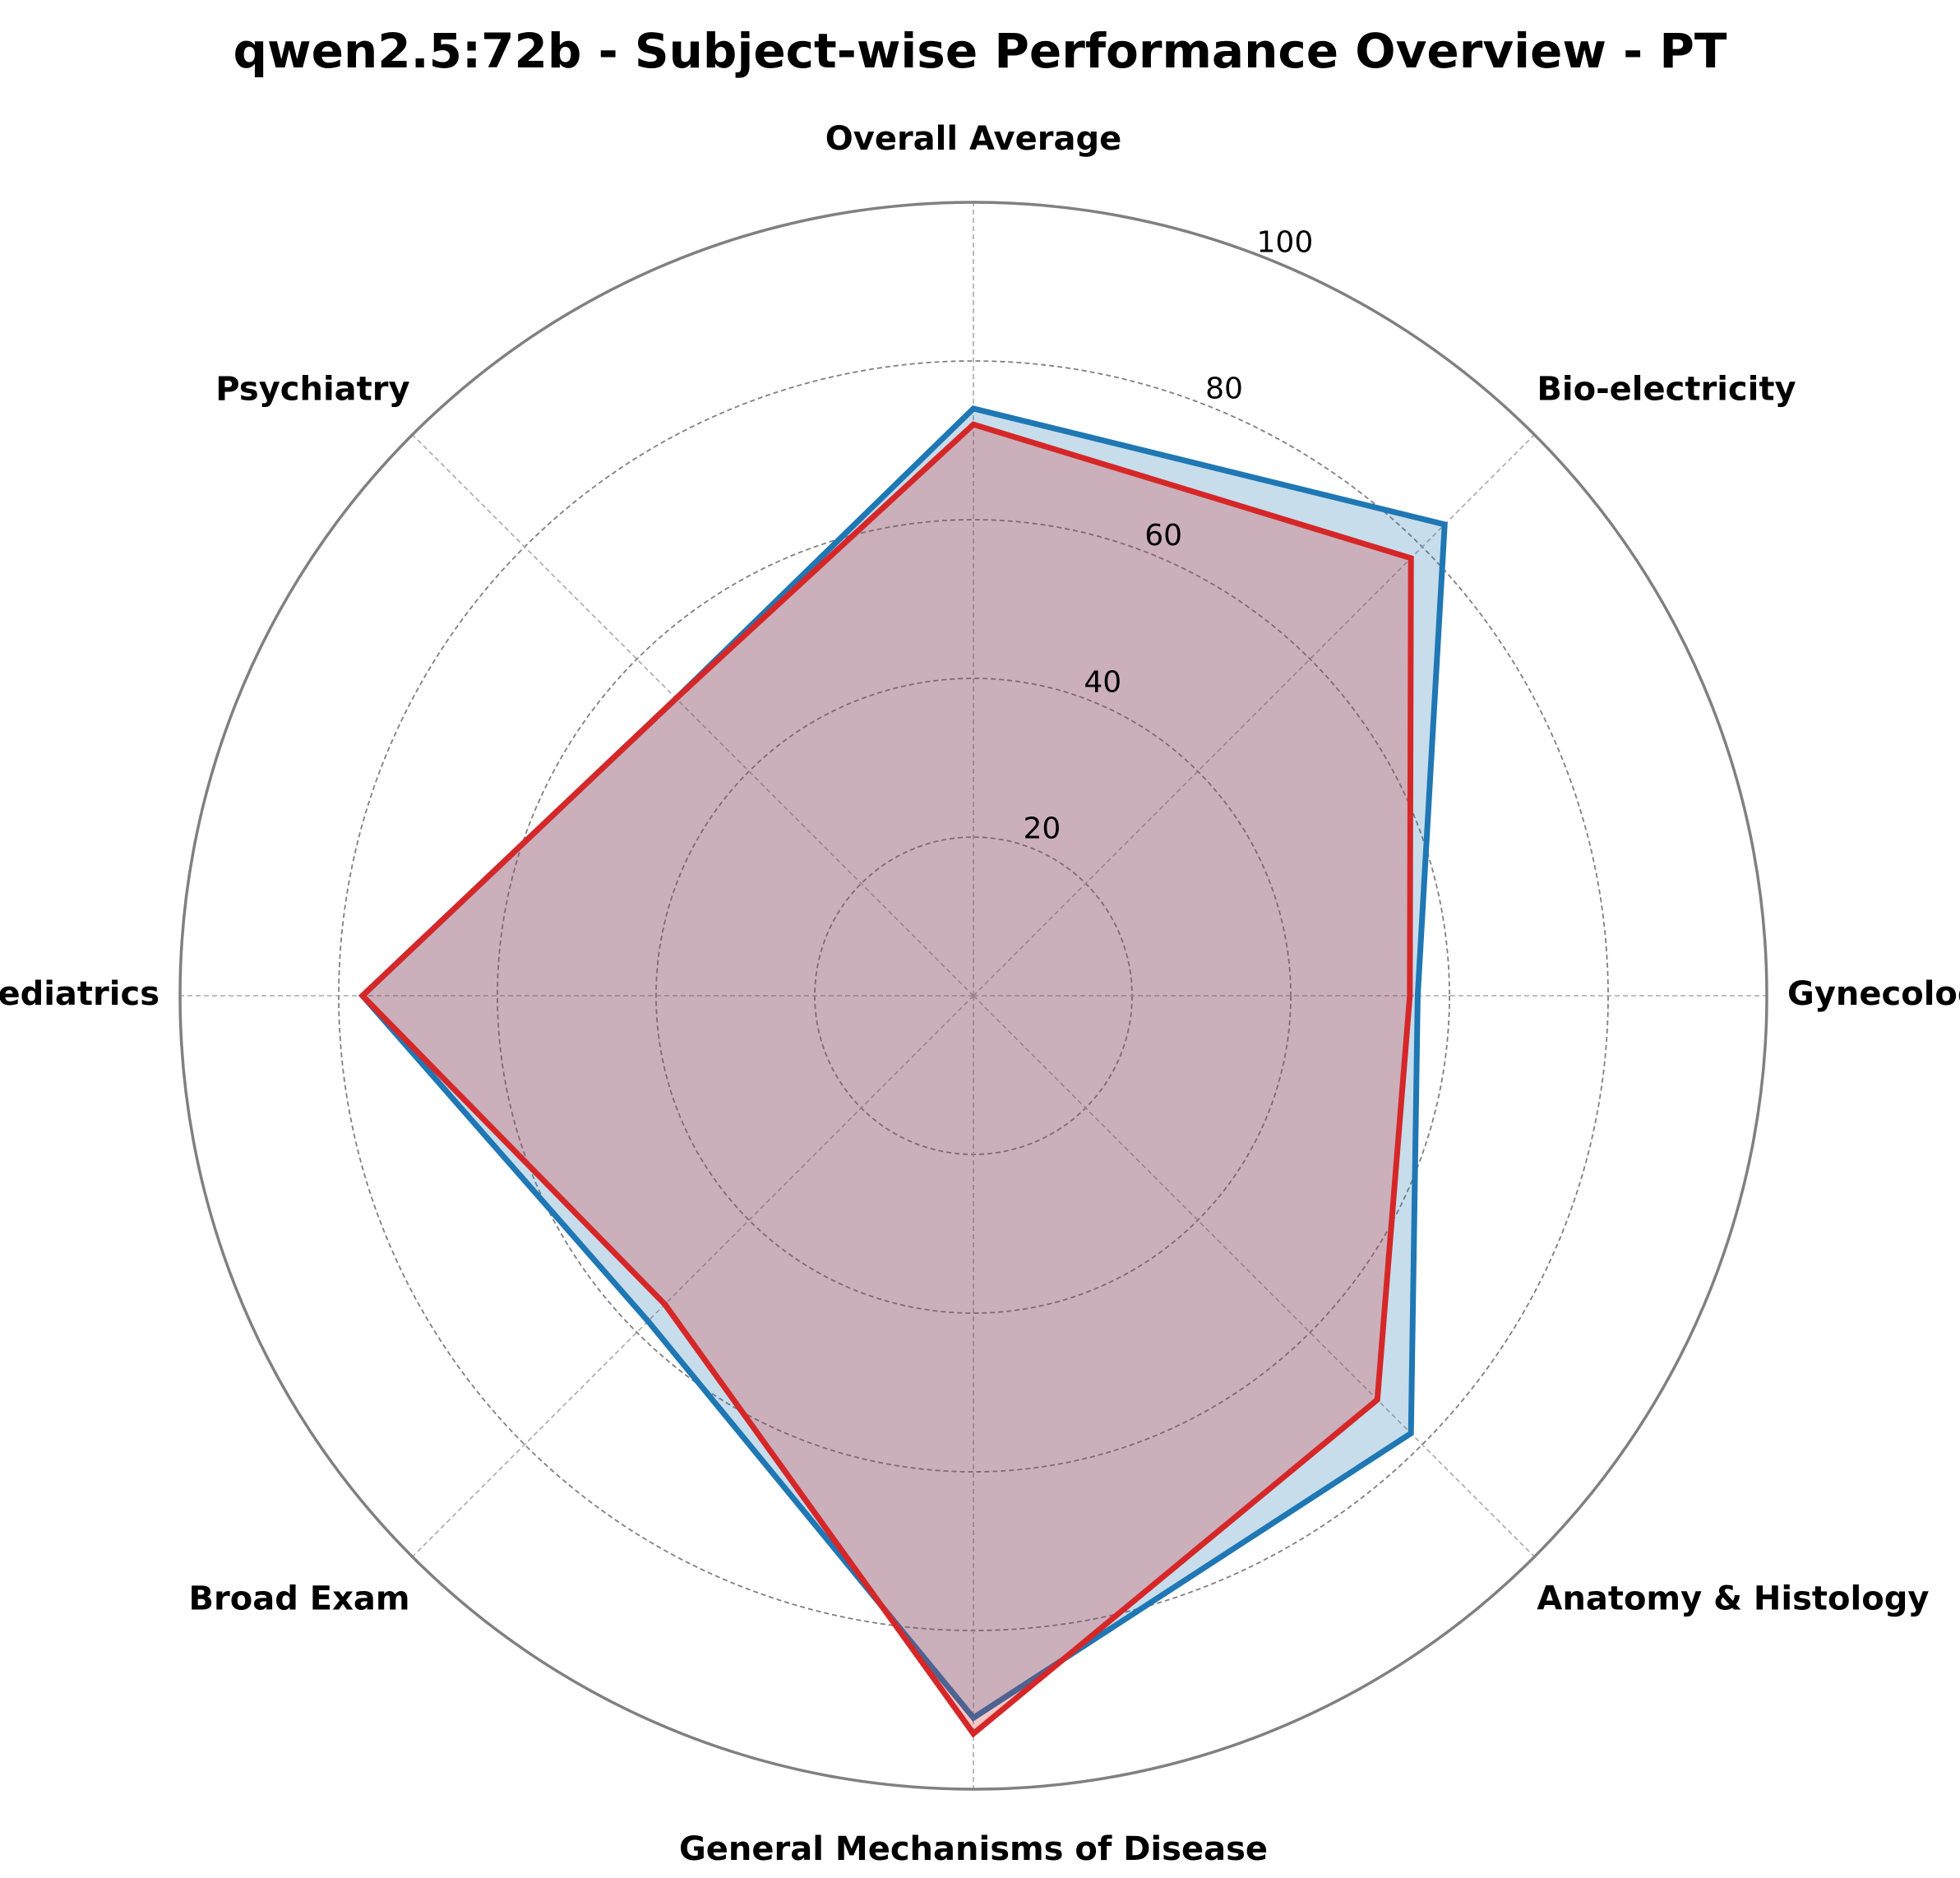 This screenshot has height=1878, width=1960. Describe the element at coordinates (973, 139) in the screenshot. I see `category-label: Overall Average` at that location.